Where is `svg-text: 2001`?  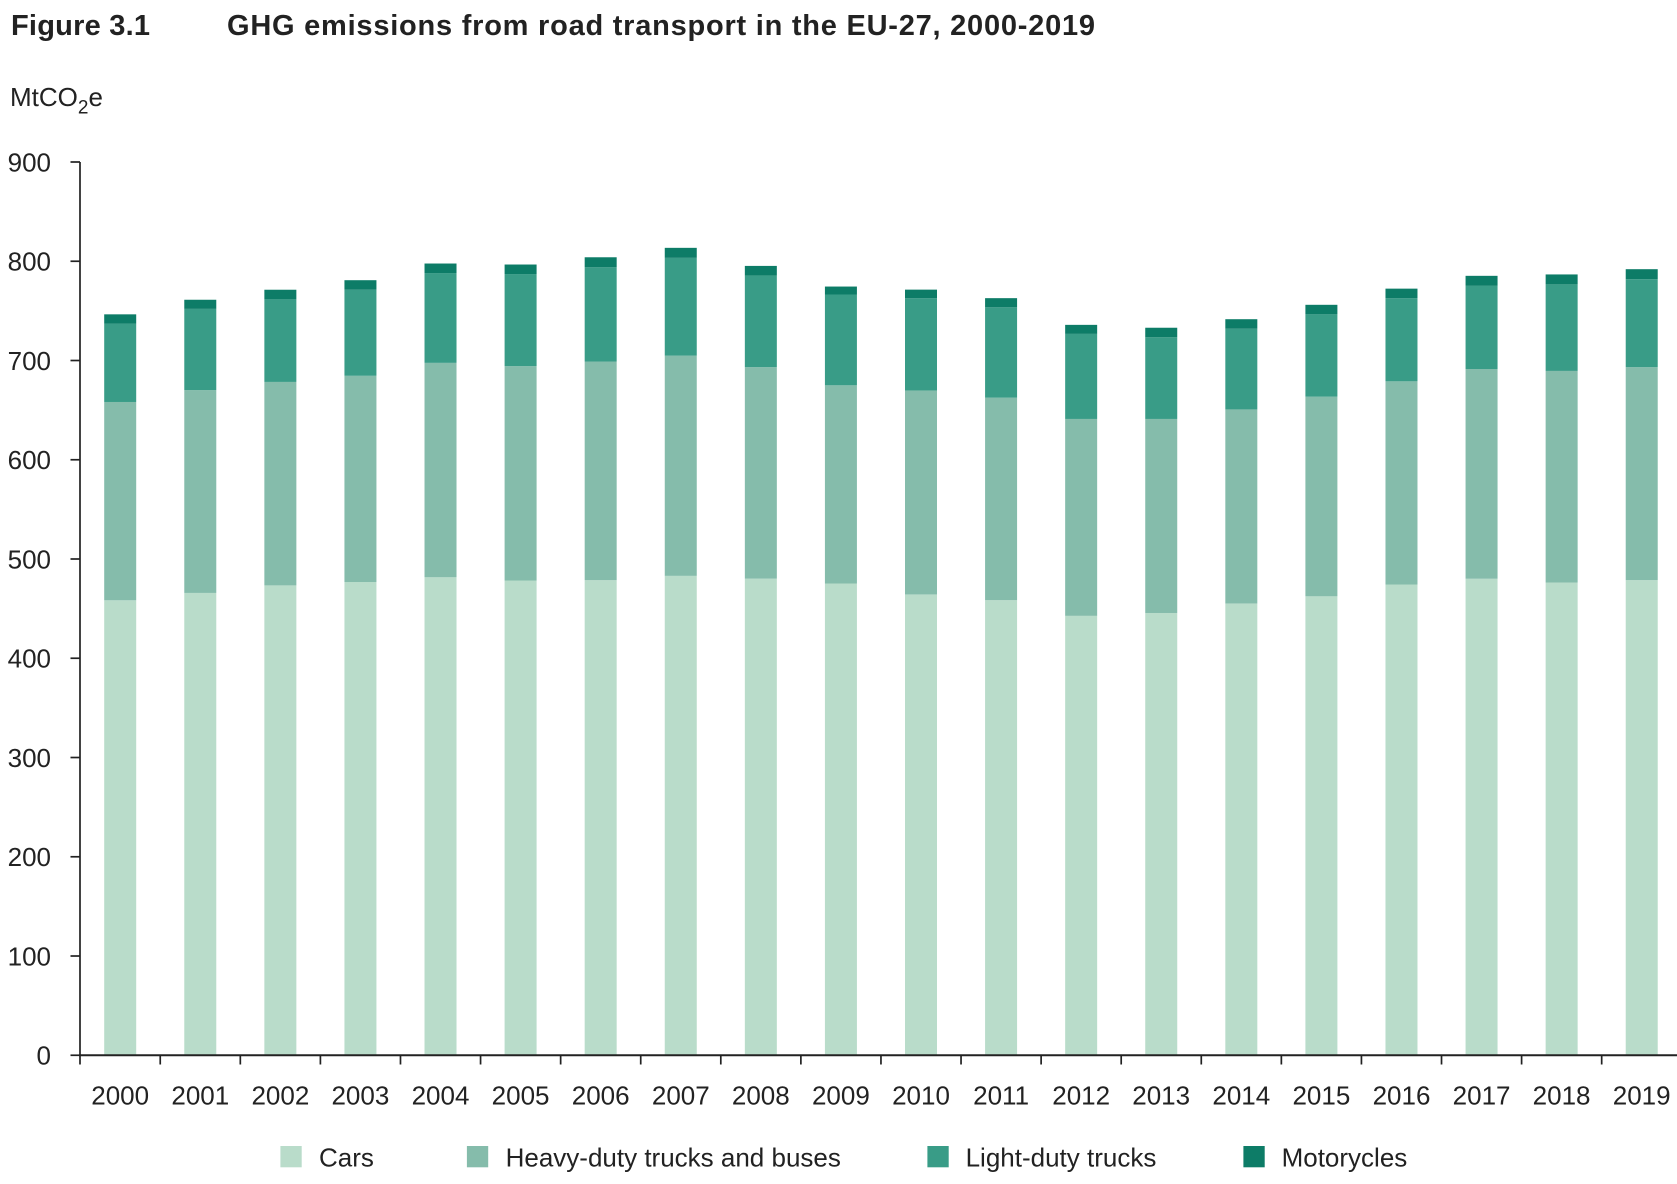 svg-text: 2001 is located at coordinates (200, 1096).